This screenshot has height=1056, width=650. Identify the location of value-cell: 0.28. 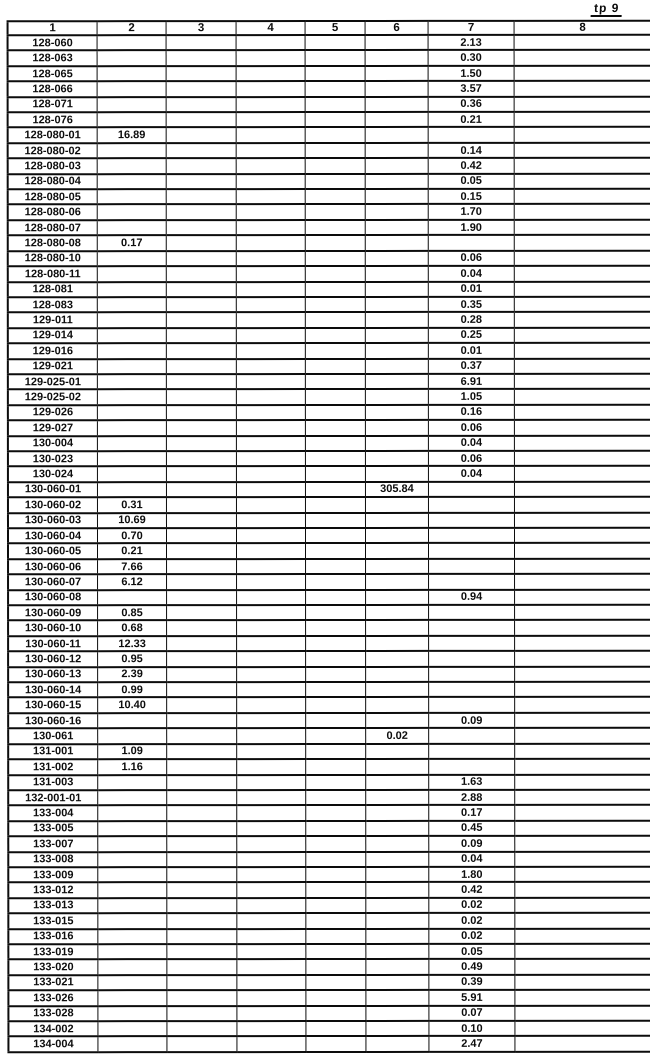
(471, 320).